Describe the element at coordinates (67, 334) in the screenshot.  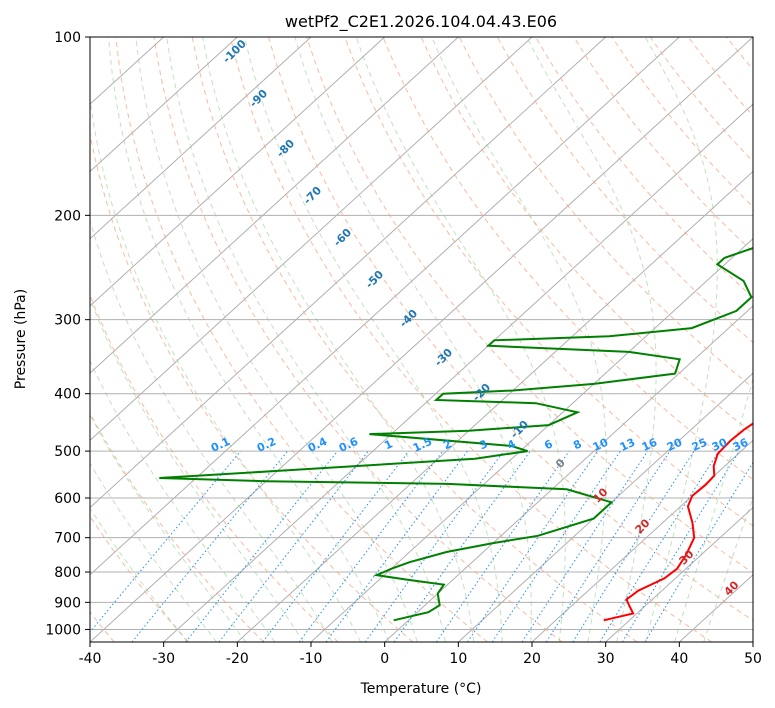
I see `y-axis: 100 200 300 400 500 600 700 800 900 1000` at that location.